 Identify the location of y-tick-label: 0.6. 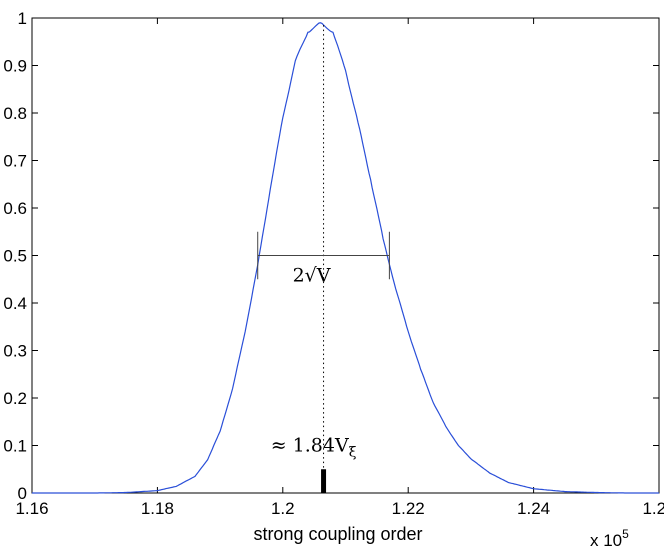
(15, 208).